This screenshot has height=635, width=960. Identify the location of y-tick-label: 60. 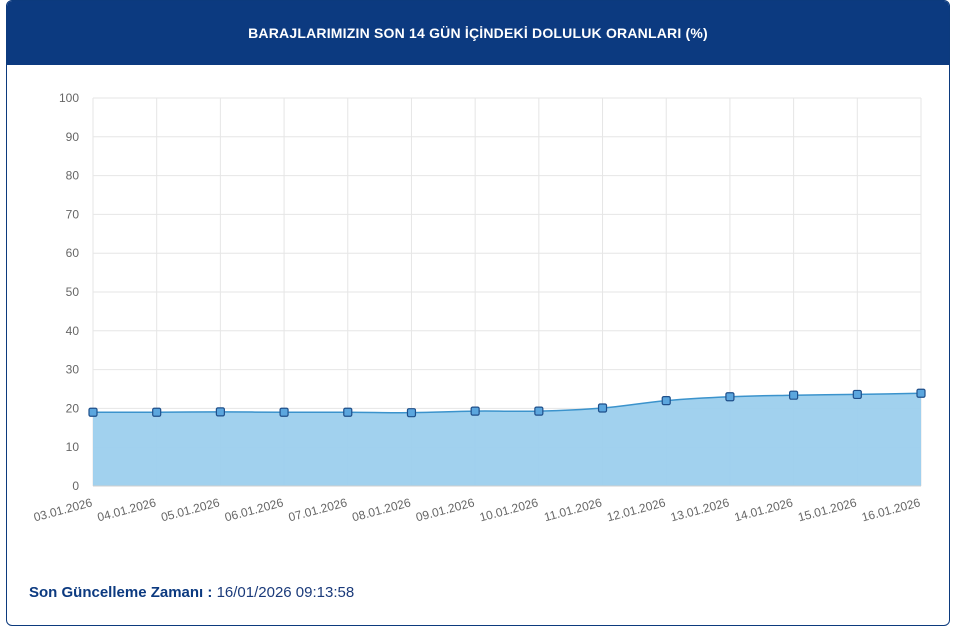
(73, 253).